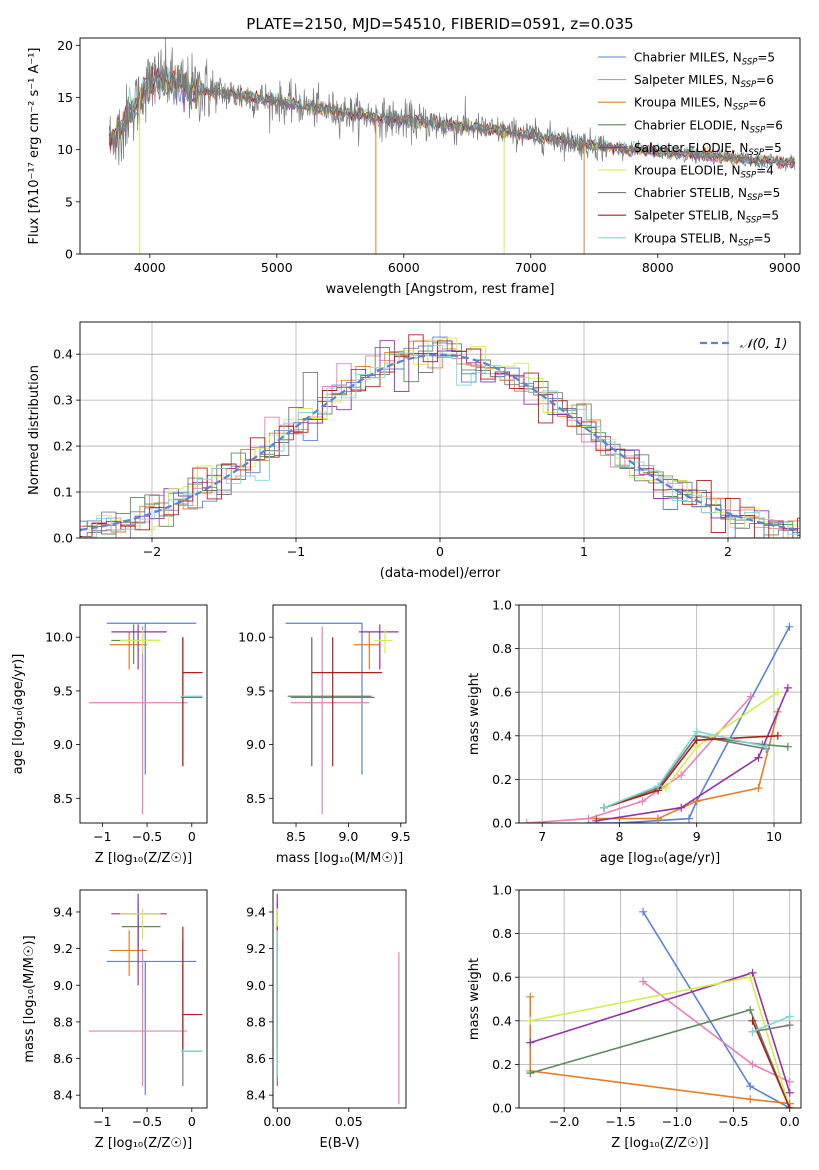 The width and height of the screenshot is (819, 1170). I want to click on plot-area-mass_vs_Z, so click(145, 994).